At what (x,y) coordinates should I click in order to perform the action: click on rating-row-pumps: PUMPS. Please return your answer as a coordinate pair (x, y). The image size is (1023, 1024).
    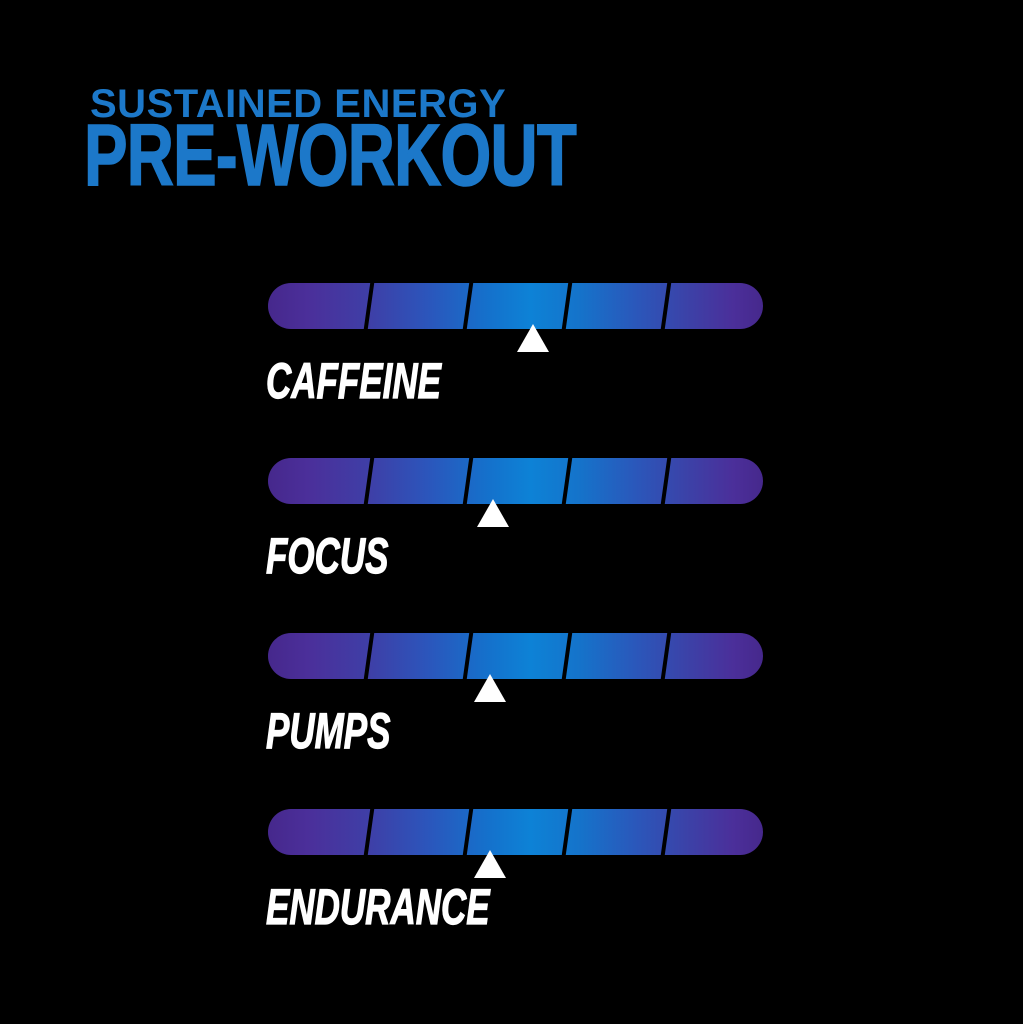
    Looking at the image, I should click on (511, 703).